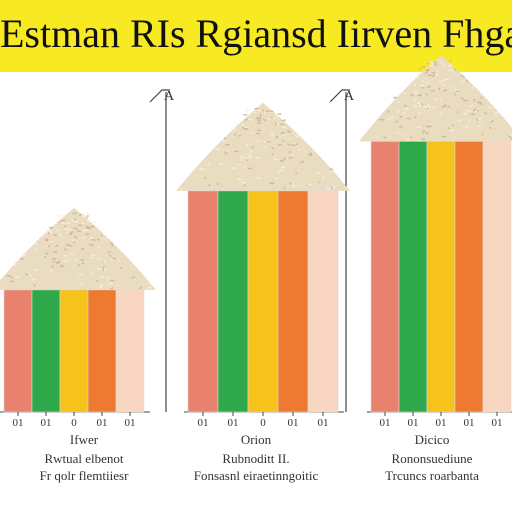 This screenshot has width=512, height=512. What do you see at coordinates (432, 475) in the screenshot?
I see `caption-line: Trcuncs roarbanta` at bounding box center [432, 475].